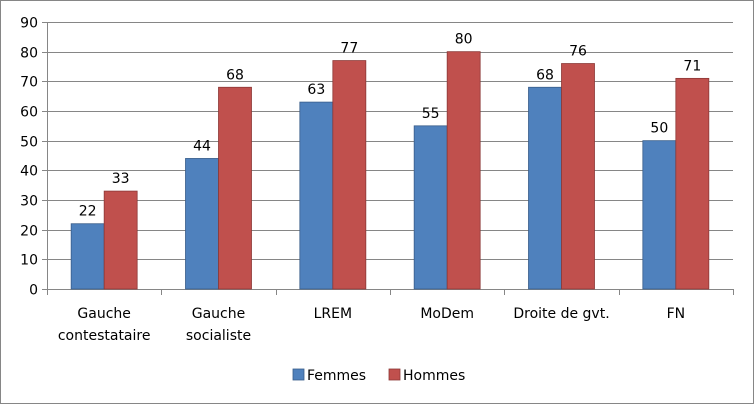  I want to click on category-label-5: FN, so click(676, 314).